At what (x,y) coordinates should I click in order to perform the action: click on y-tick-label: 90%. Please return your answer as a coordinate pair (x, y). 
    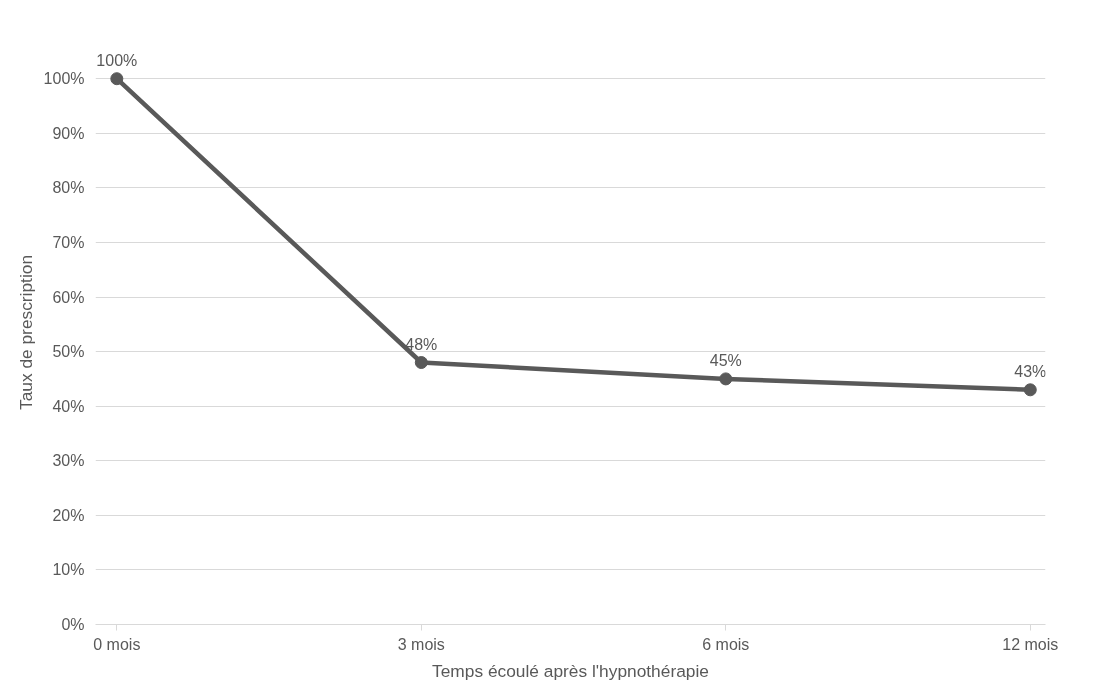
    Looking at the image, I should click on (68, 133).